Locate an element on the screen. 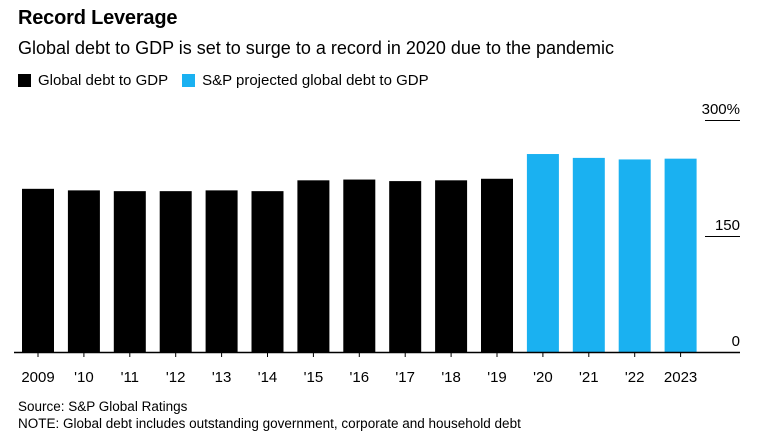 This screenshot has width=760, height=441. x-tick-label: '11 is located at coordinates (130, 377).